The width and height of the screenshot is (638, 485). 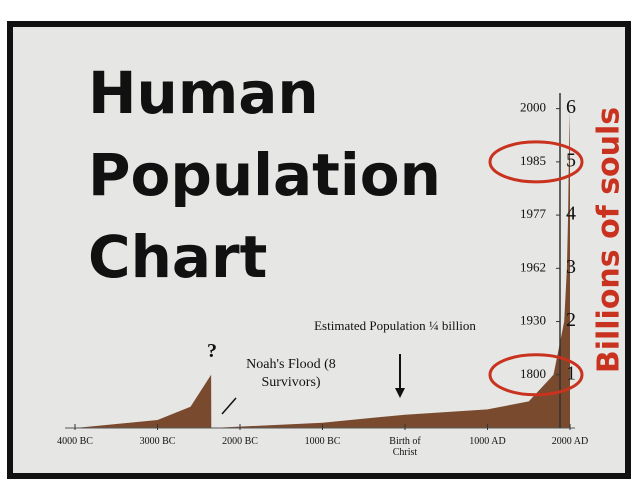 What do you see at coordinates (405, 447) in the screenshot?
I see `x-tick-label: Birth of Christ` at bounding box center [405, 447].